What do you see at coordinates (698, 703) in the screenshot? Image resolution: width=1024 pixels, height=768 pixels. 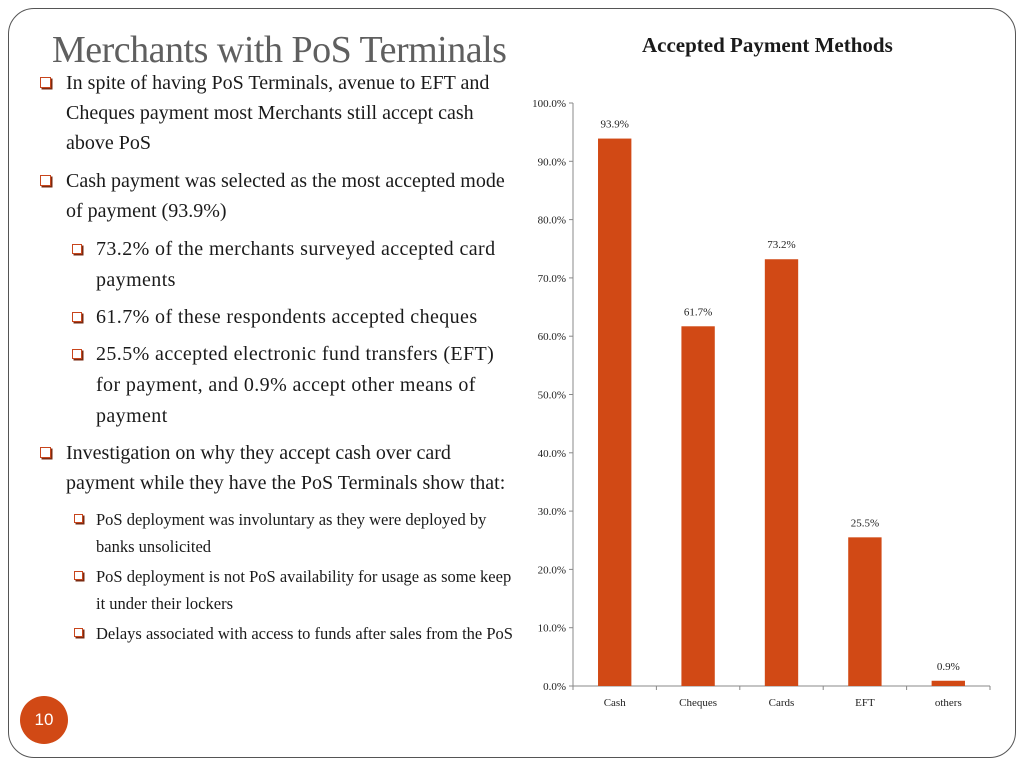 I see `x-tick-label: Cheques` at bounding box center [698, 703].